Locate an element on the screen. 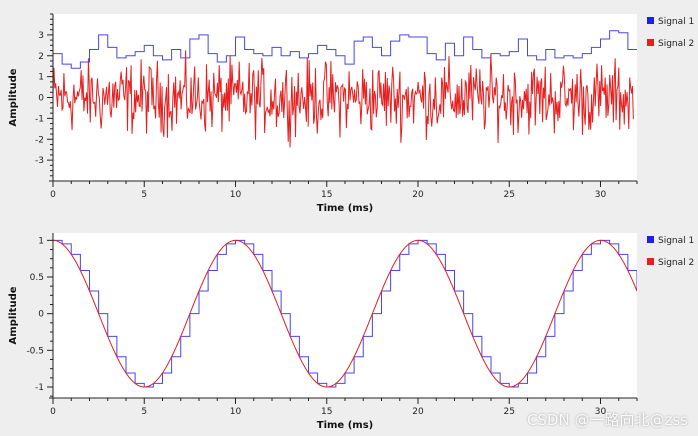  y-tick-label: 0.5 is located at coordinates (37, 278).